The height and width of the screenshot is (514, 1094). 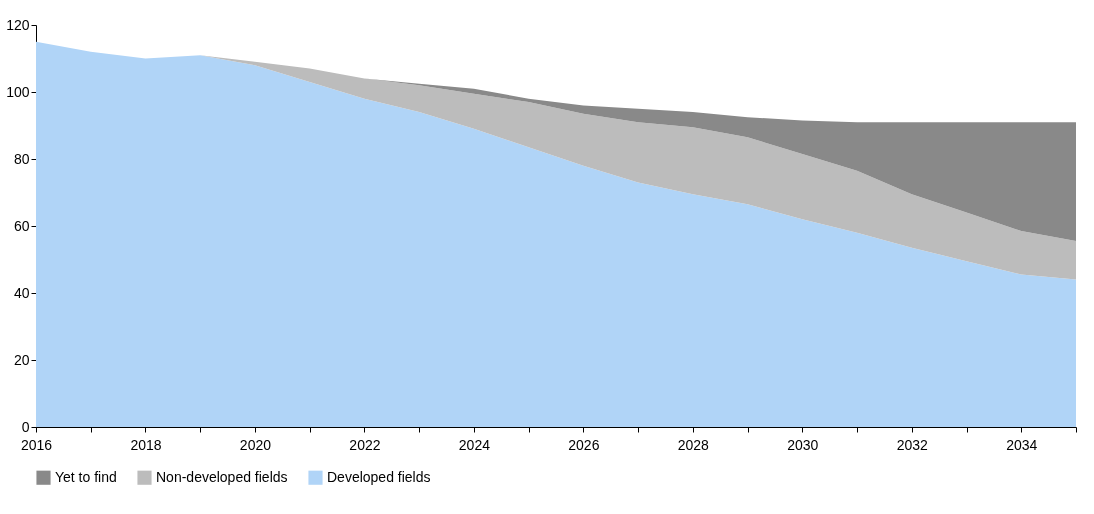 What do you see at coordinates (584, 444) in the screenshot?
I see `x-tick-label: 2026` at bounding box center [584, 444].